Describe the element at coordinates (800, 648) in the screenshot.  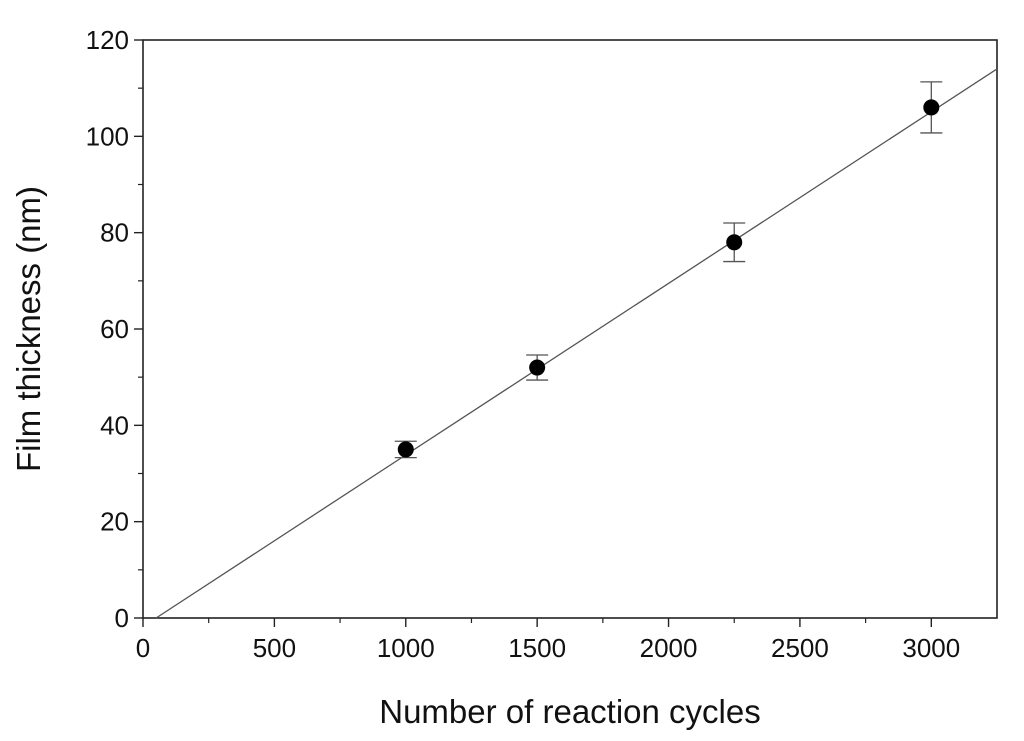
I see `x-tick-label: 2500` at that location.